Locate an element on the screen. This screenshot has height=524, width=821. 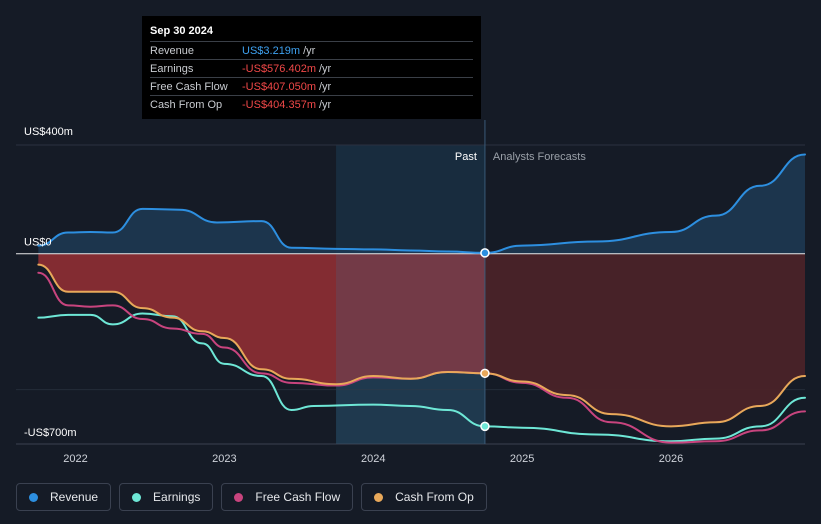
tooltip-value: -US$576.402m is located at coordinates (279, 68).